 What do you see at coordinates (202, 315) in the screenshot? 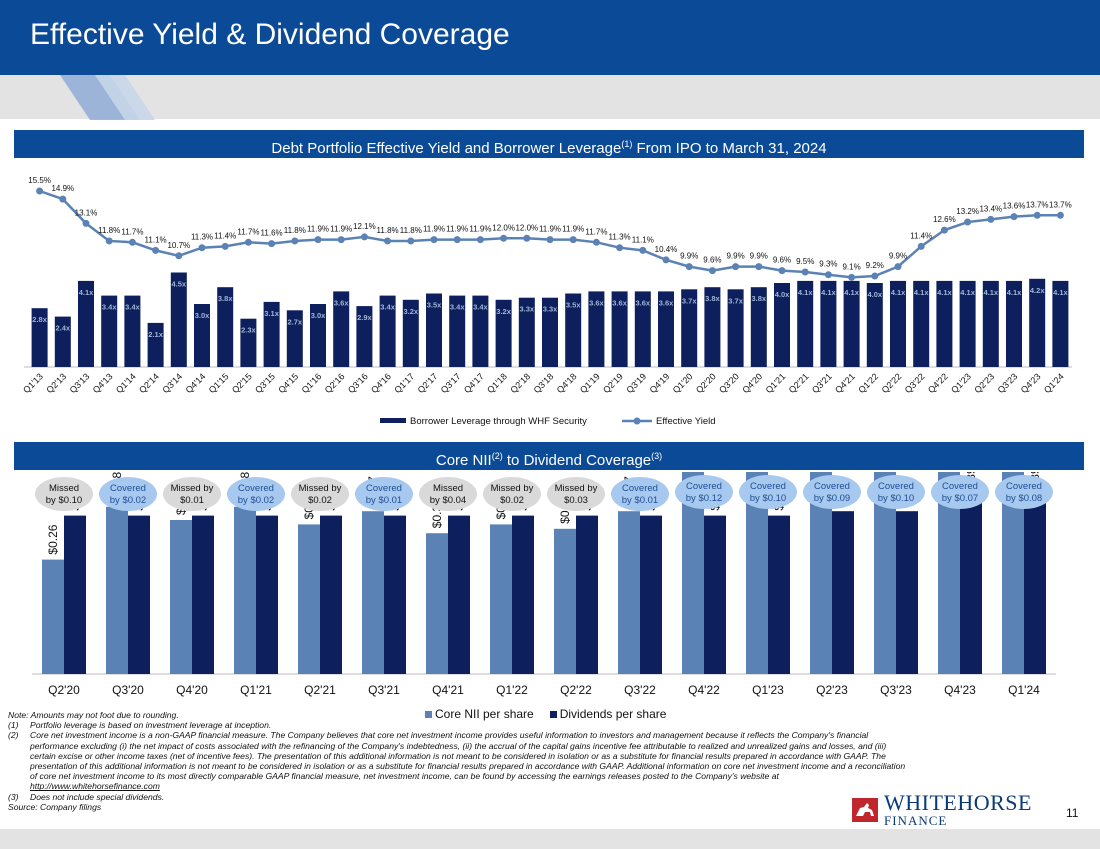
I see `leverage-label: 3.0x` at bounding box center [202, 315].